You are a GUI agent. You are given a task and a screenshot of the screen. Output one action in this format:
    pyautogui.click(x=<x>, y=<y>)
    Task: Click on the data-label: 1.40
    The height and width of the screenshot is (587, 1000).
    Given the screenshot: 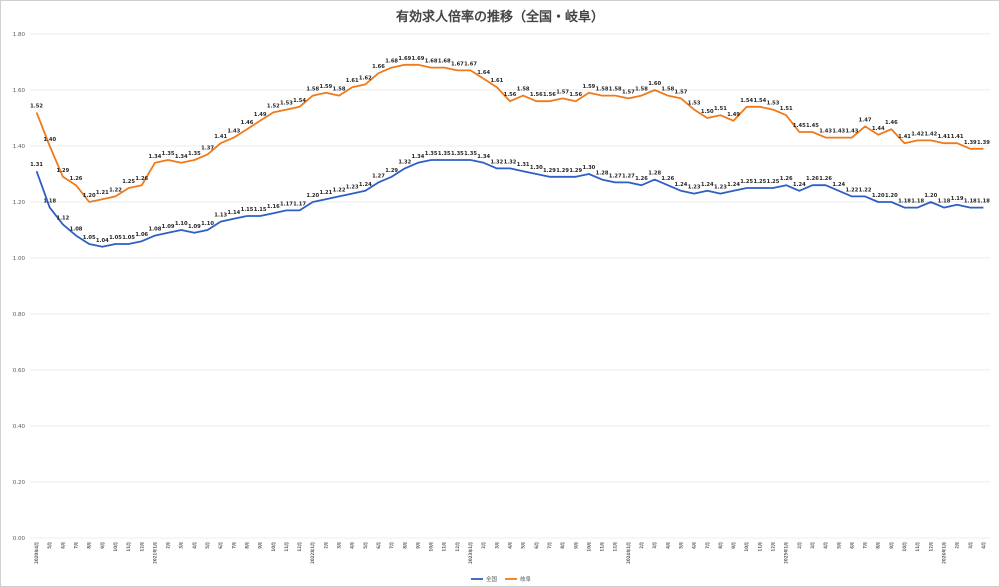 What is the action you would take?
    pyautogui.click(x=49, y=140)
    